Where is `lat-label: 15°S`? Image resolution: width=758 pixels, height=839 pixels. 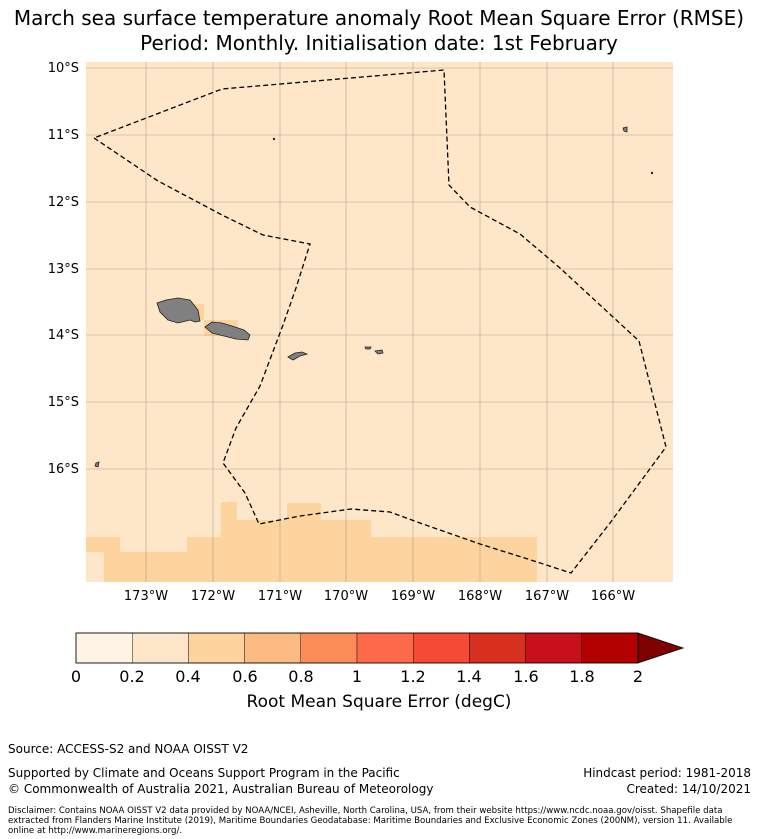
lat-label: 15°S is located at coordinates (63, 402).